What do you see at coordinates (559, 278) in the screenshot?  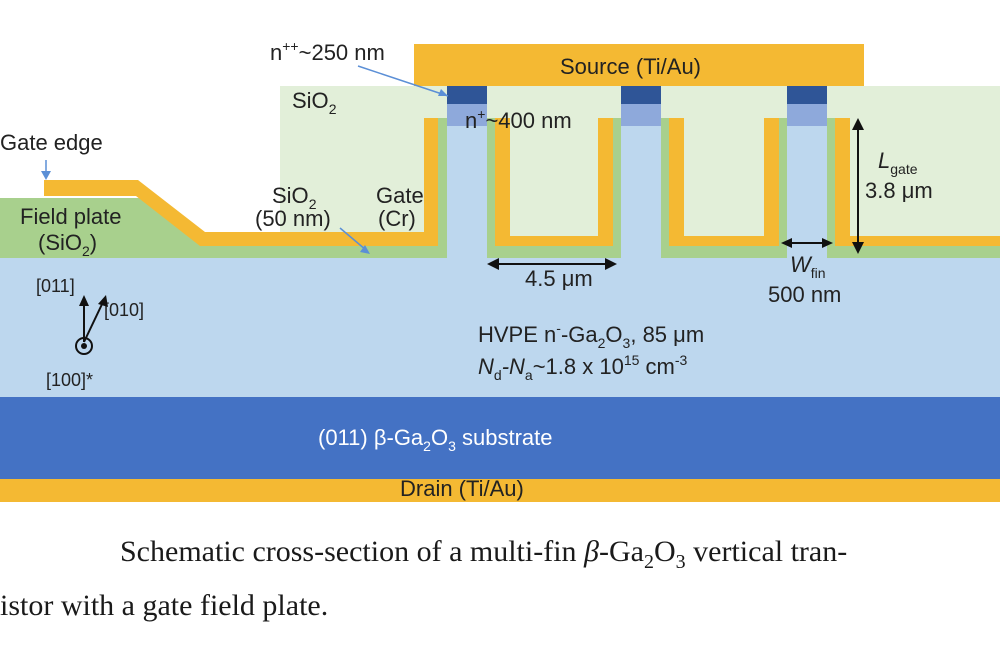 I see `pitch-label: 4.5 μm` at bounding box center [559, 278].